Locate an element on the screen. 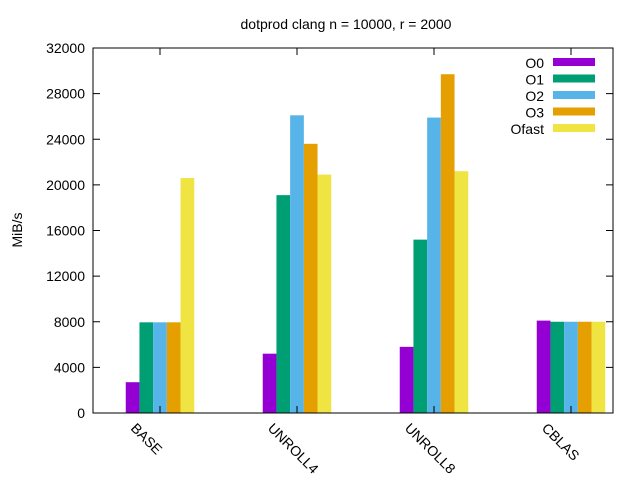 The height and width of the screenshot is (485, 640). legend-swatch-o1 is located at coordinates (574, 78).